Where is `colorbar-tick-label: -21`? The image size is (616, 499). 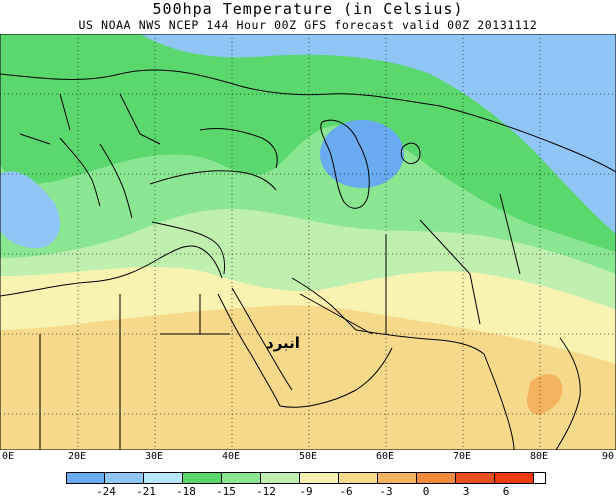 colorbar-tick-label: -21 is located at coordinates (146, 491).